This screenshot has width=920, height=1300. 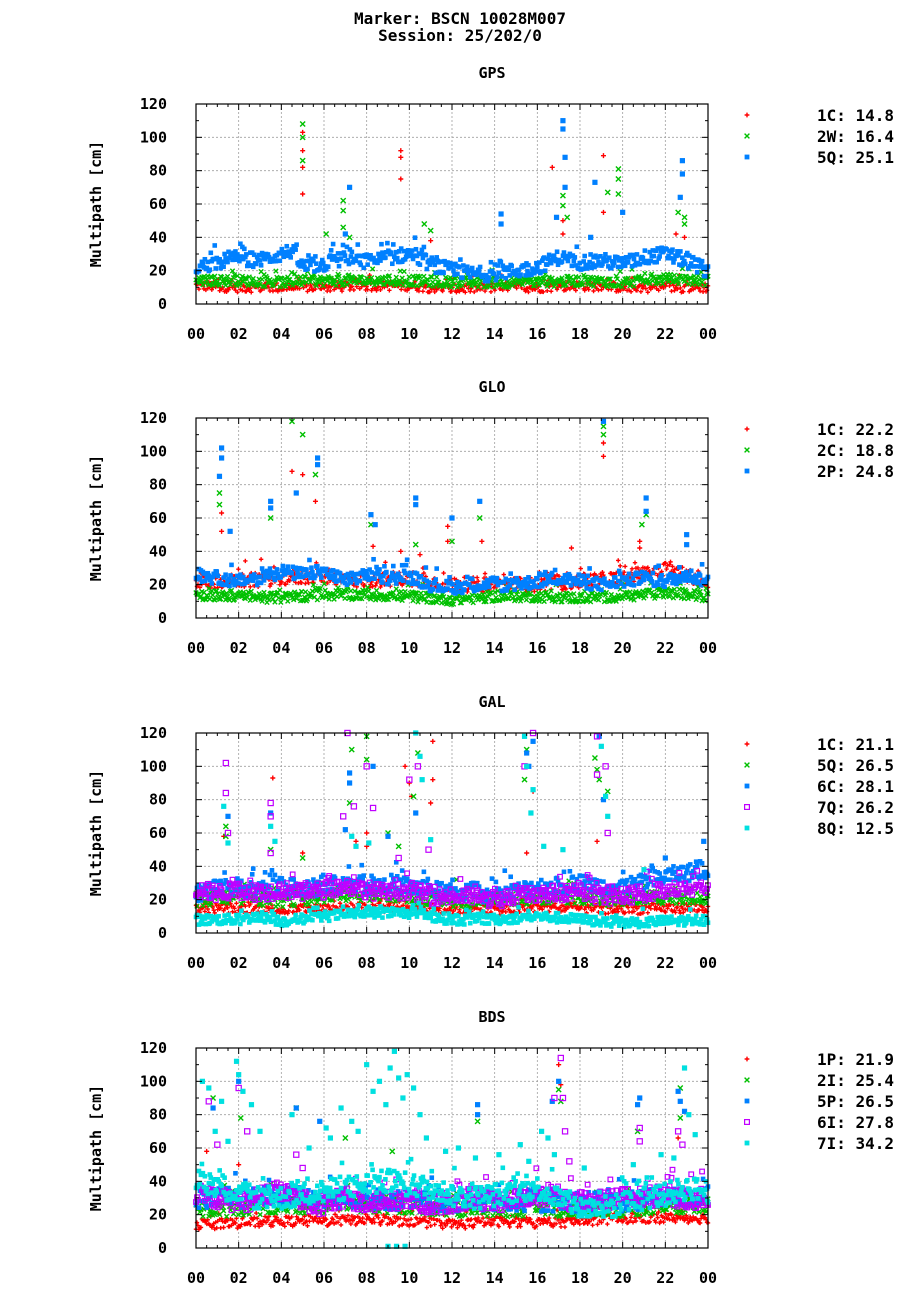 What do you see at coordinates (818, 1122) in the screenshot?
I see `legend-entry-6i: 6I: 27.8` at bounding box center [818, 1122].